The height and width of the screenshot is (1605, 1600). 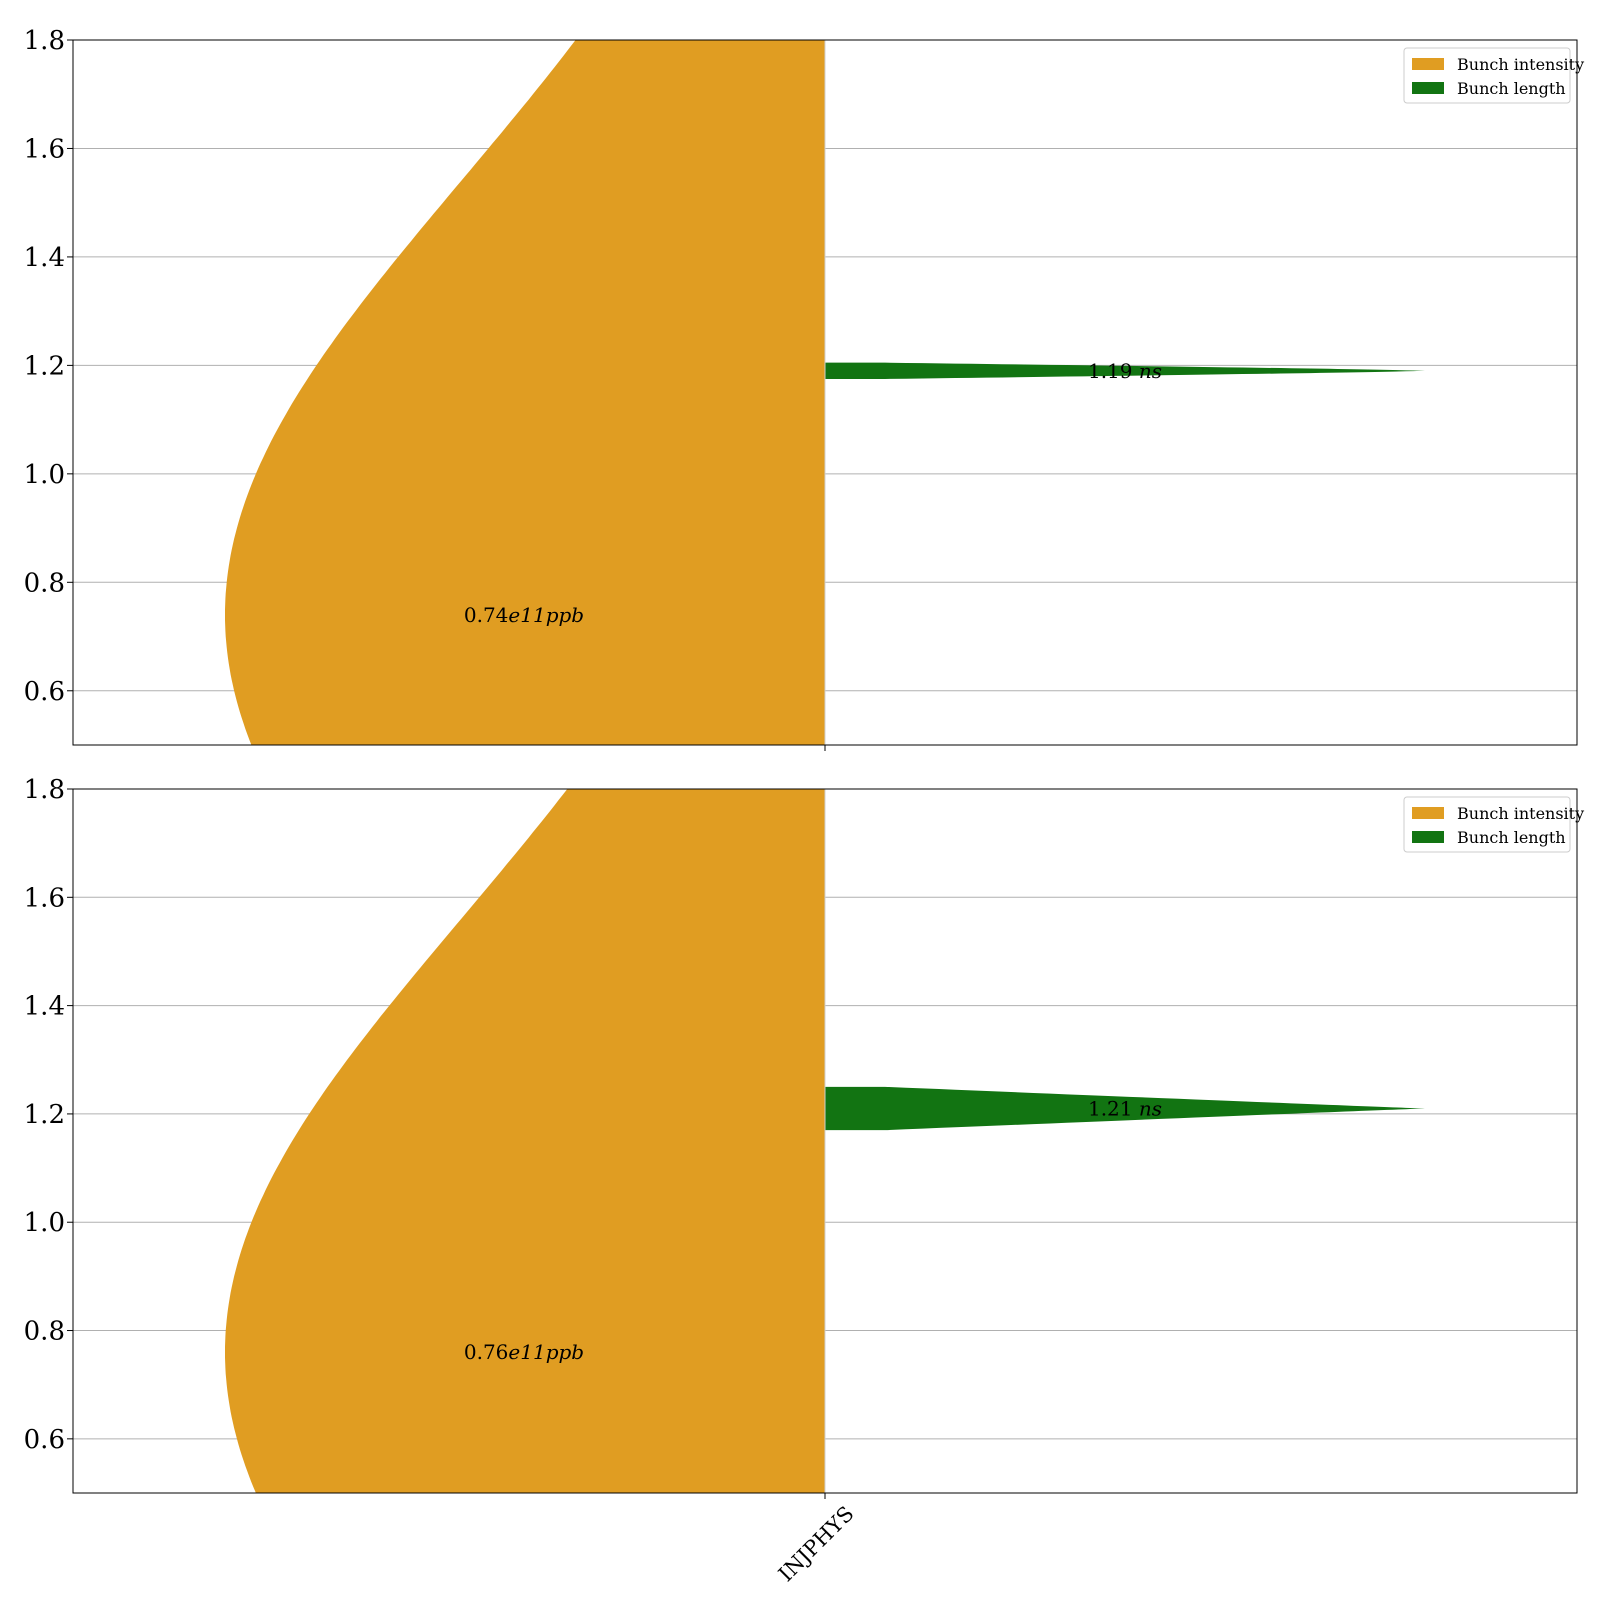 I want to click on length-median-label: 1.21 ns, so click(x=1125, y=1109).